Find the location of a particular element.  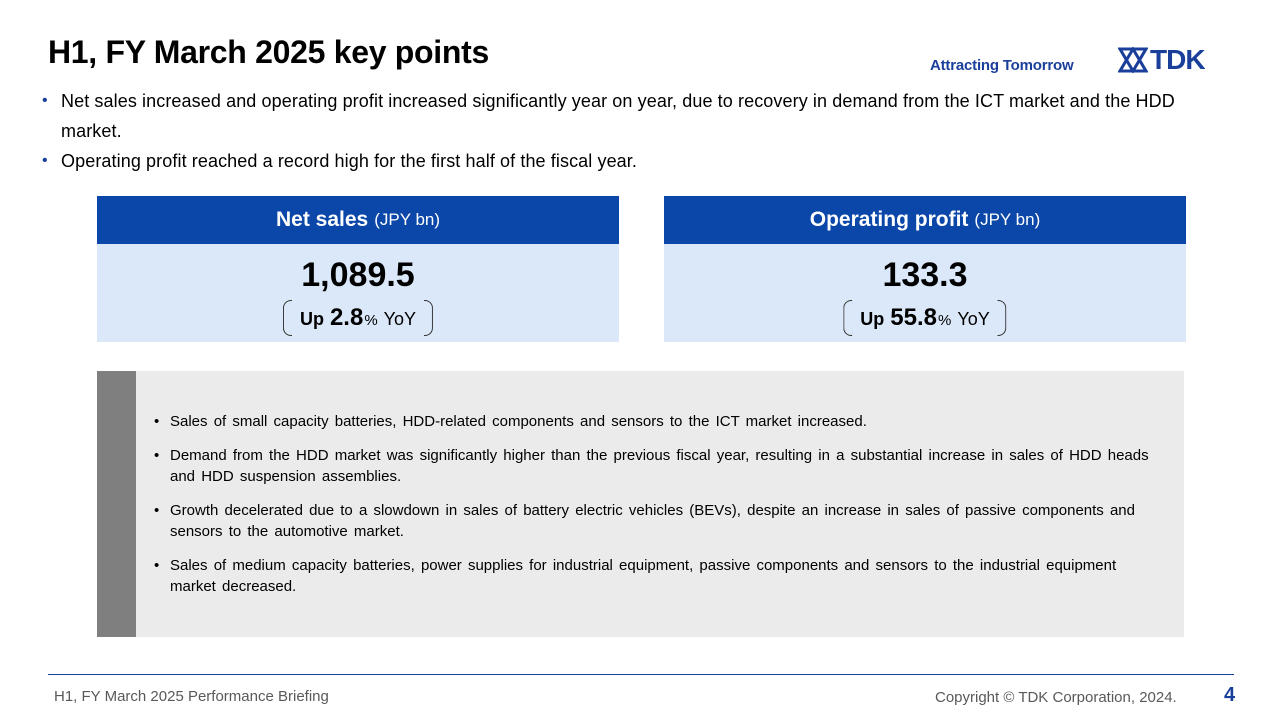

kpi-body: 133.3 Up 55.8 % YoY is located at coordinates (925, 293).